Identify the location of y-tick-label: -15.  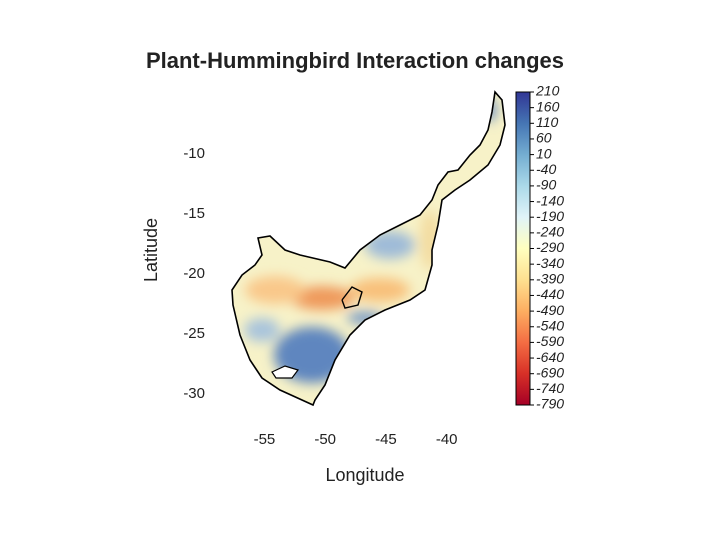
(194, 213).